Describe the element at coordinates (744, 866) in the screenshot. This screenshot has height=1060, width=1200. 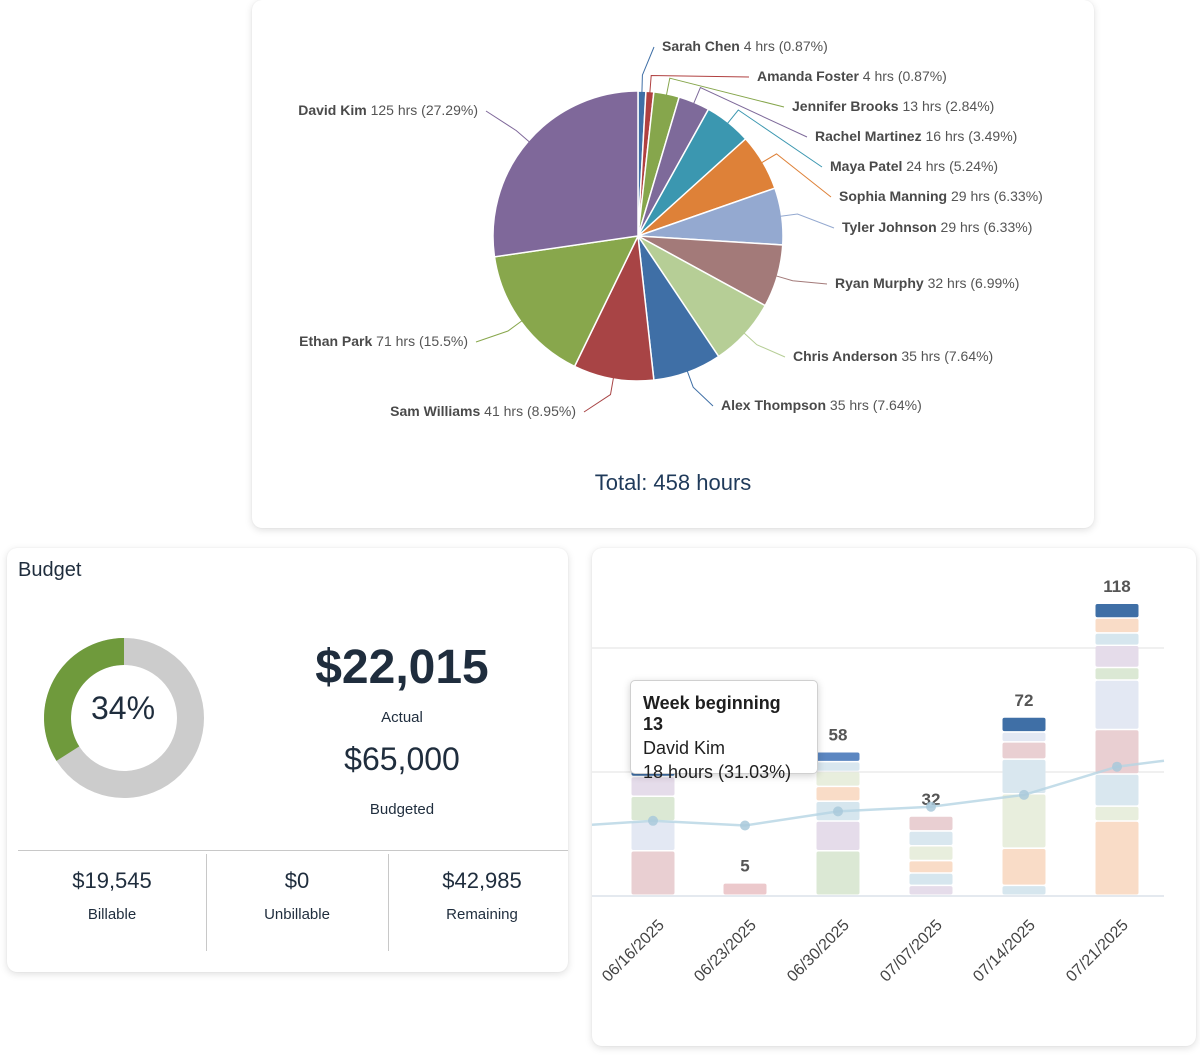
I see `bar-total-label: 5` at that location.